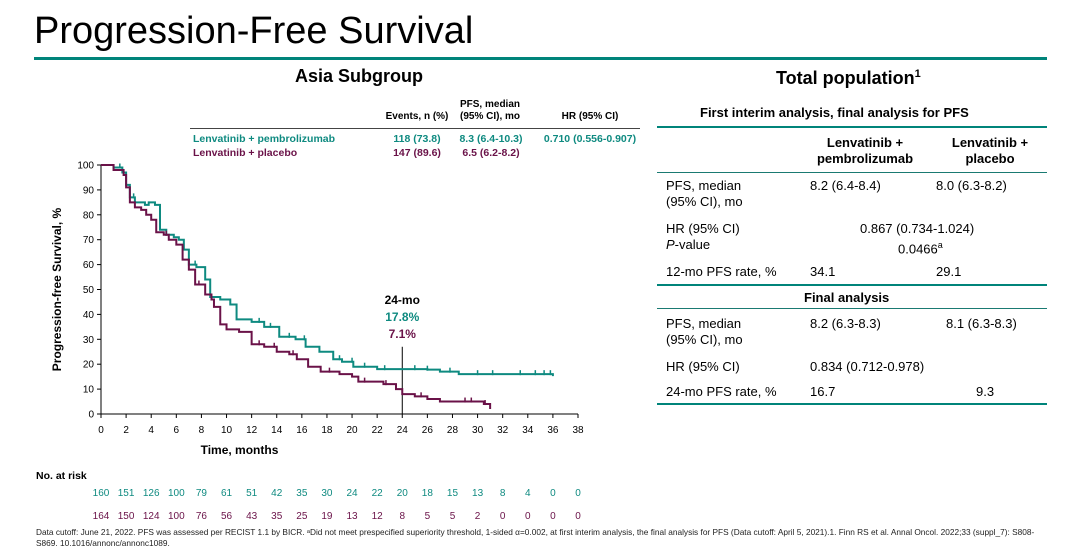  I want to click on final-rate-label: 24-mo PFS rate, %, so click(721, 391).